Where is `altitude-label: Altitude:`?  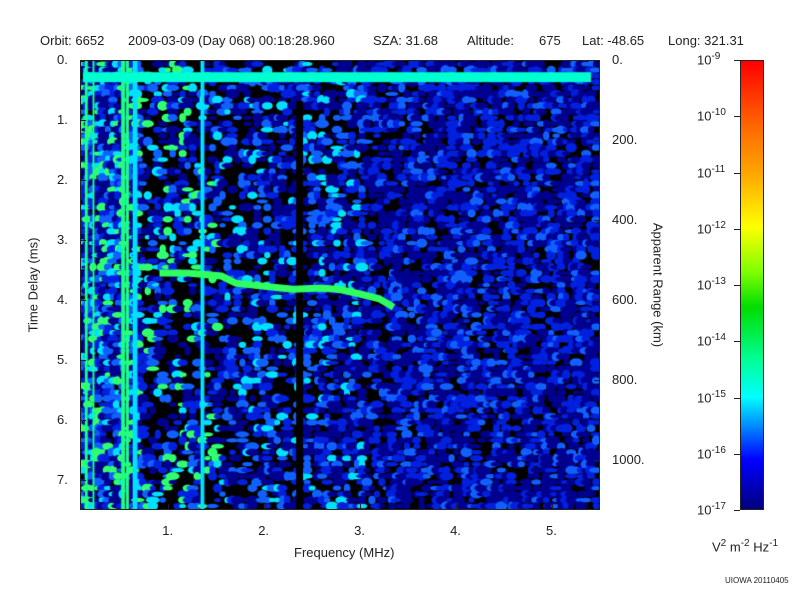
altitude-label: Altitude: is located at coordinates (490, 40).